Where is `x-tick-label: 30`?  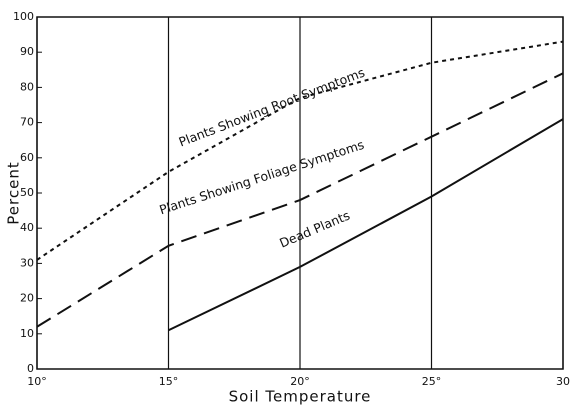
x-tick-label: 30 is located at coordinates (563, 381).